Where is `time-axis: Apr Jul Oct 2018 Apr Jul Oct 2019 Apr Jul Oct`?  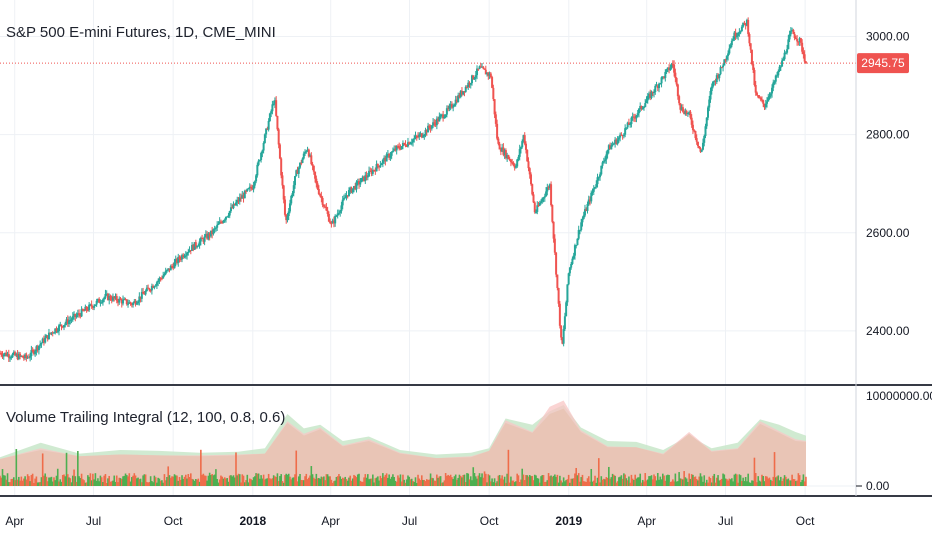 time-axis: Apr Jul Oct 2018 Apr Jul Oct 2019 Apr Jul Oct is located at coordinates (410, 521).